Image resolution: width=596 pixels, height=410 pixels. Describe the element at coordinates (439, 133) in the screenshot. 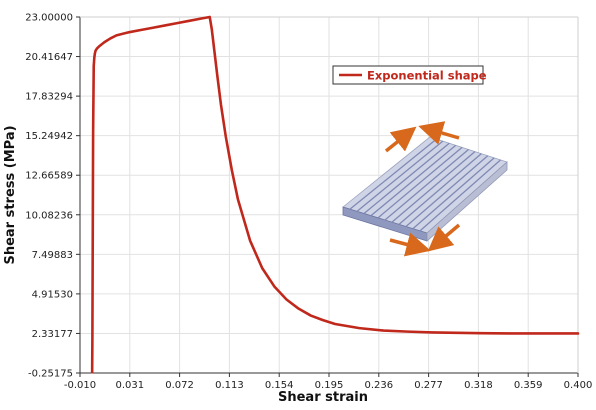

I see `shear-arrow-top-right` at that location.